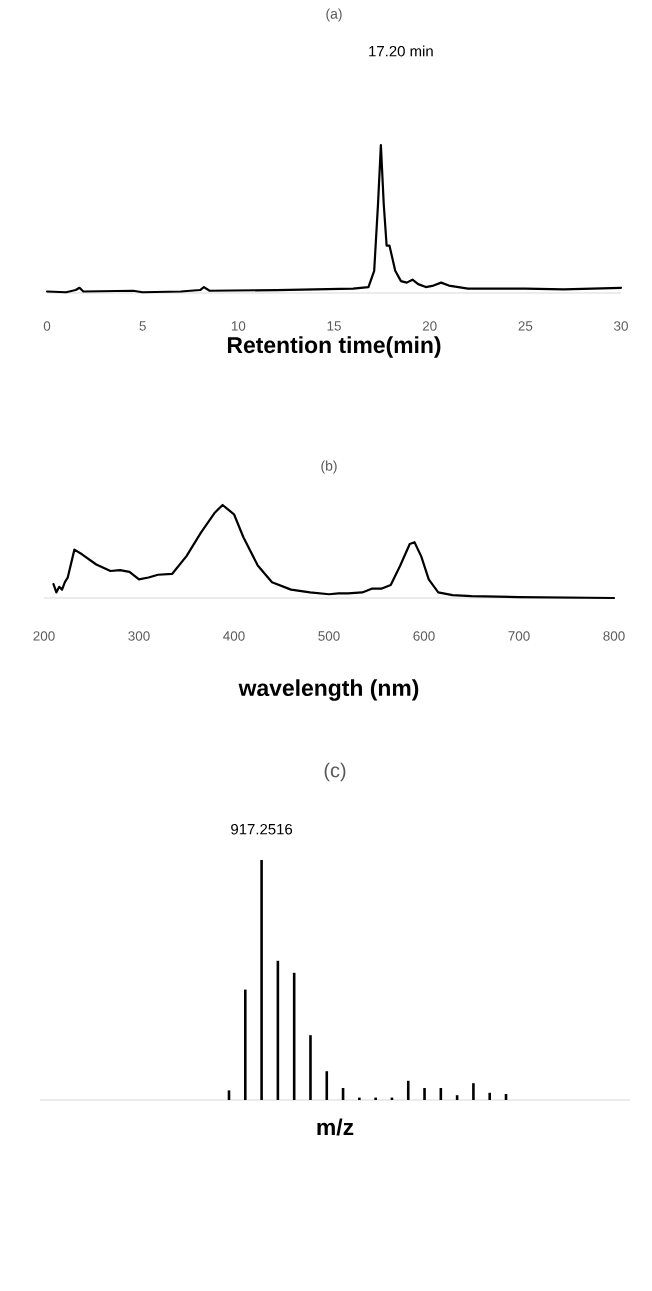  I want to click on x-tick-label: 25, so click(525, 326).